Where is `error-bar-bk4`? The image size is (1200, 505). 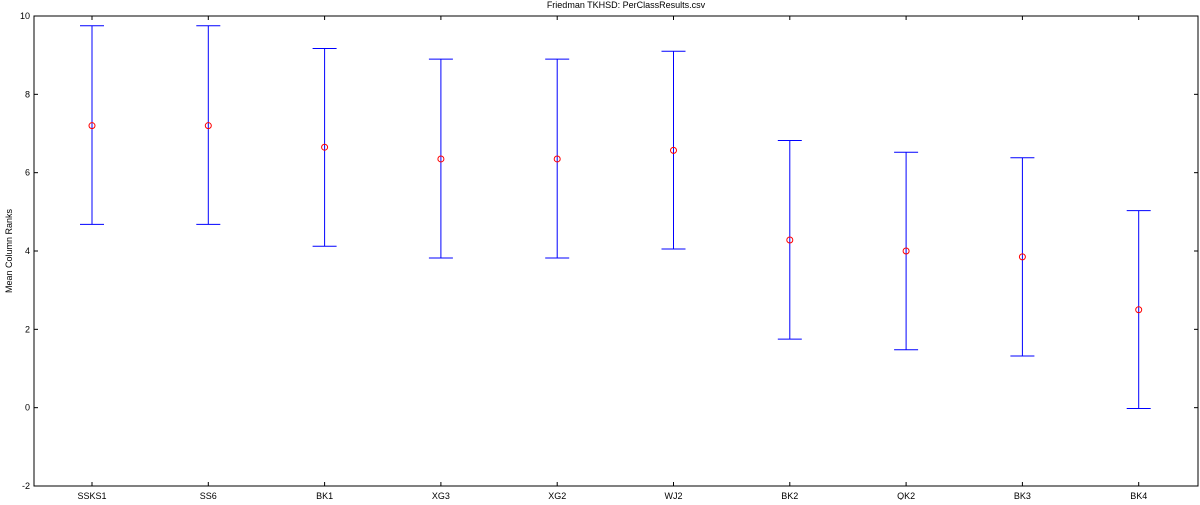 error-bar-bk4 is located at coordinates (1138, 309).